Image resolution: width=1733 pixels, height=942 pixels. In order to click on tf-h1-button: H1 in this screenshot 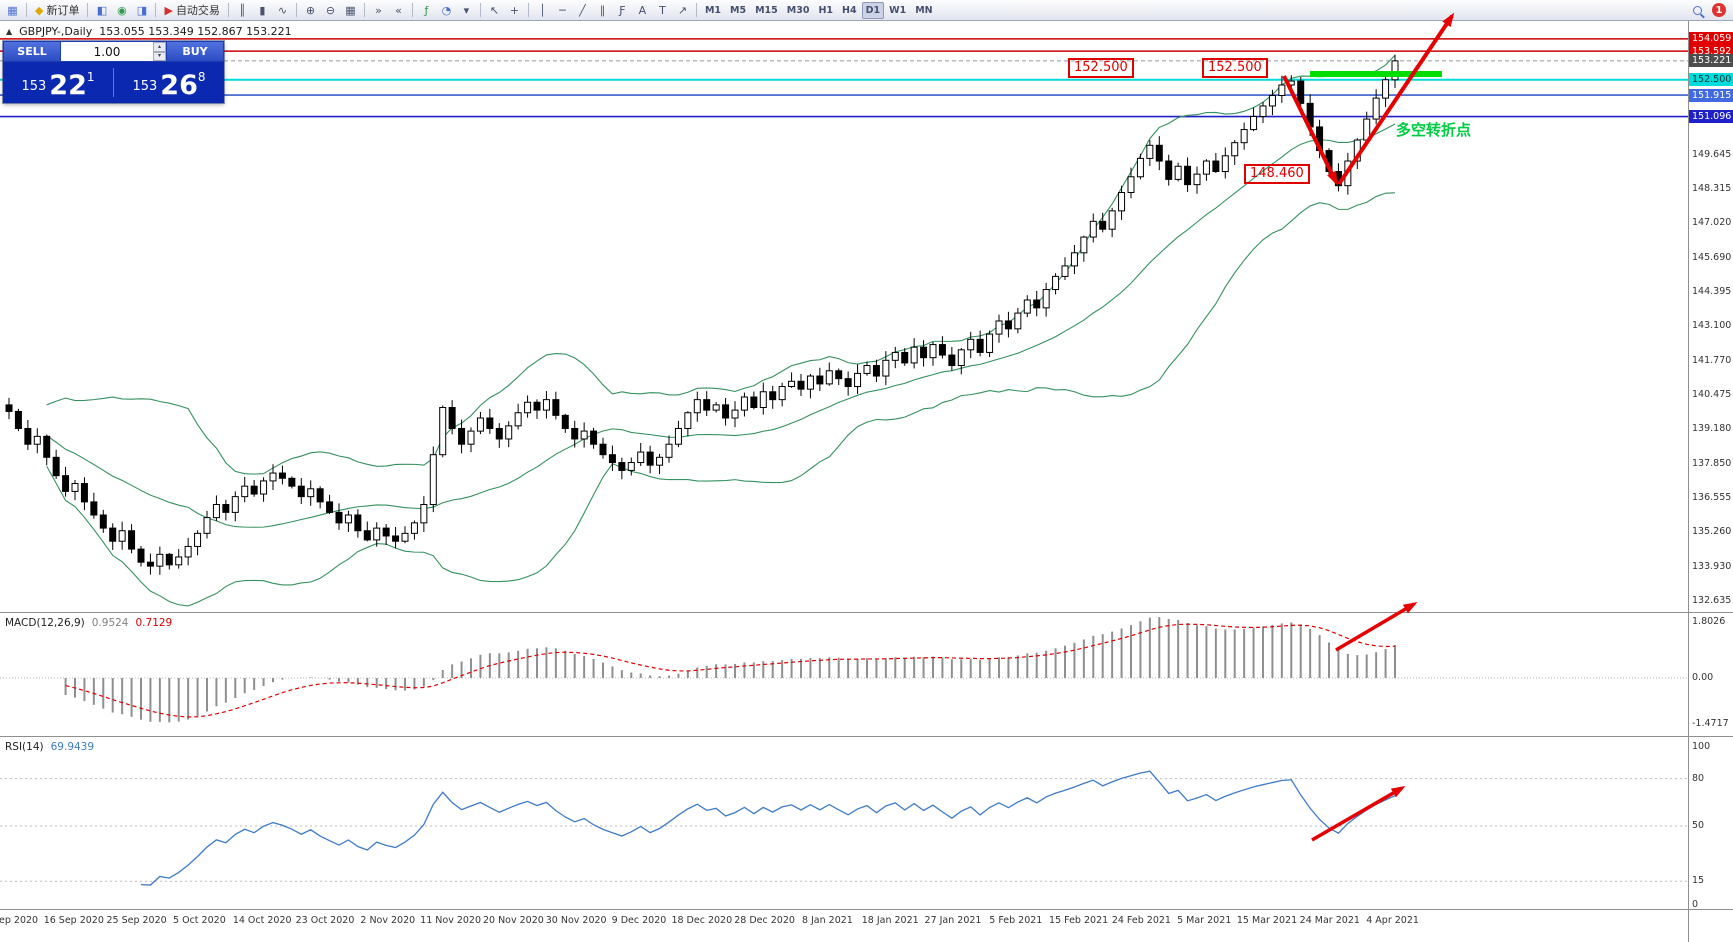, I will do `click(825, 10)`.